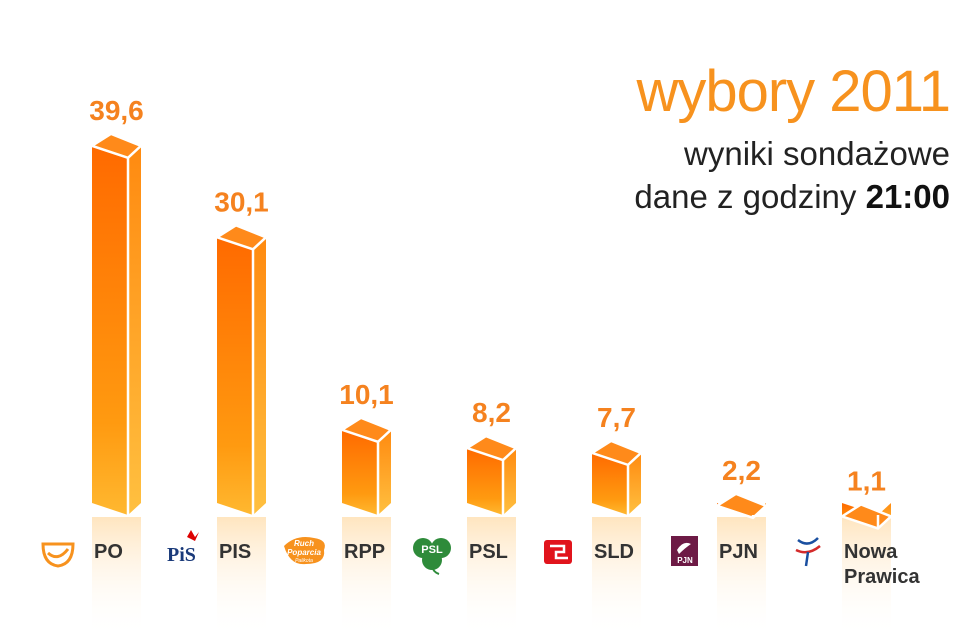 The image size is (980, 640). What do you see at coordinates (209, 548) in the screenshot?
I see `party-pis: PiS PIS` at bounding box center [209, 548].